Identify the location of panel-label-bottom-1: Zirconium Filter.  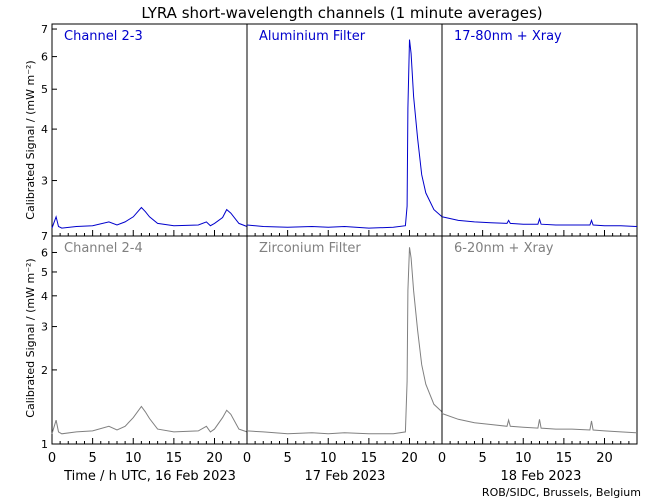
(310, 248).